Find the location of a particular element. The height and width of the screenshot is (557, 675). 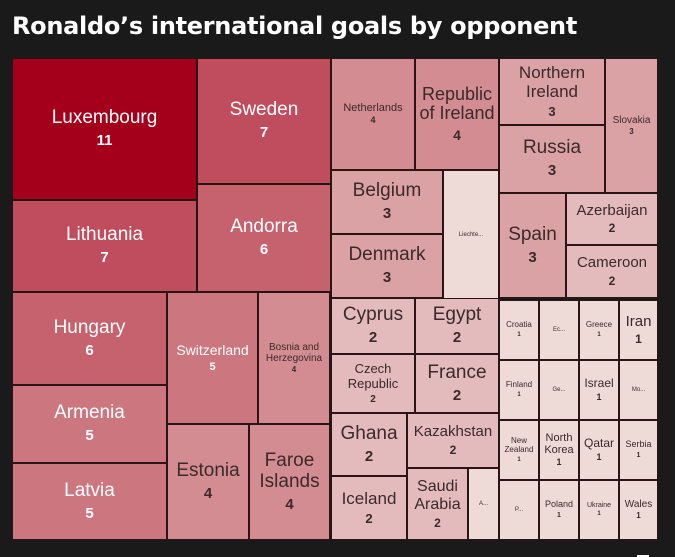

tile-label: Belgium is located at coordinates (387, 191).